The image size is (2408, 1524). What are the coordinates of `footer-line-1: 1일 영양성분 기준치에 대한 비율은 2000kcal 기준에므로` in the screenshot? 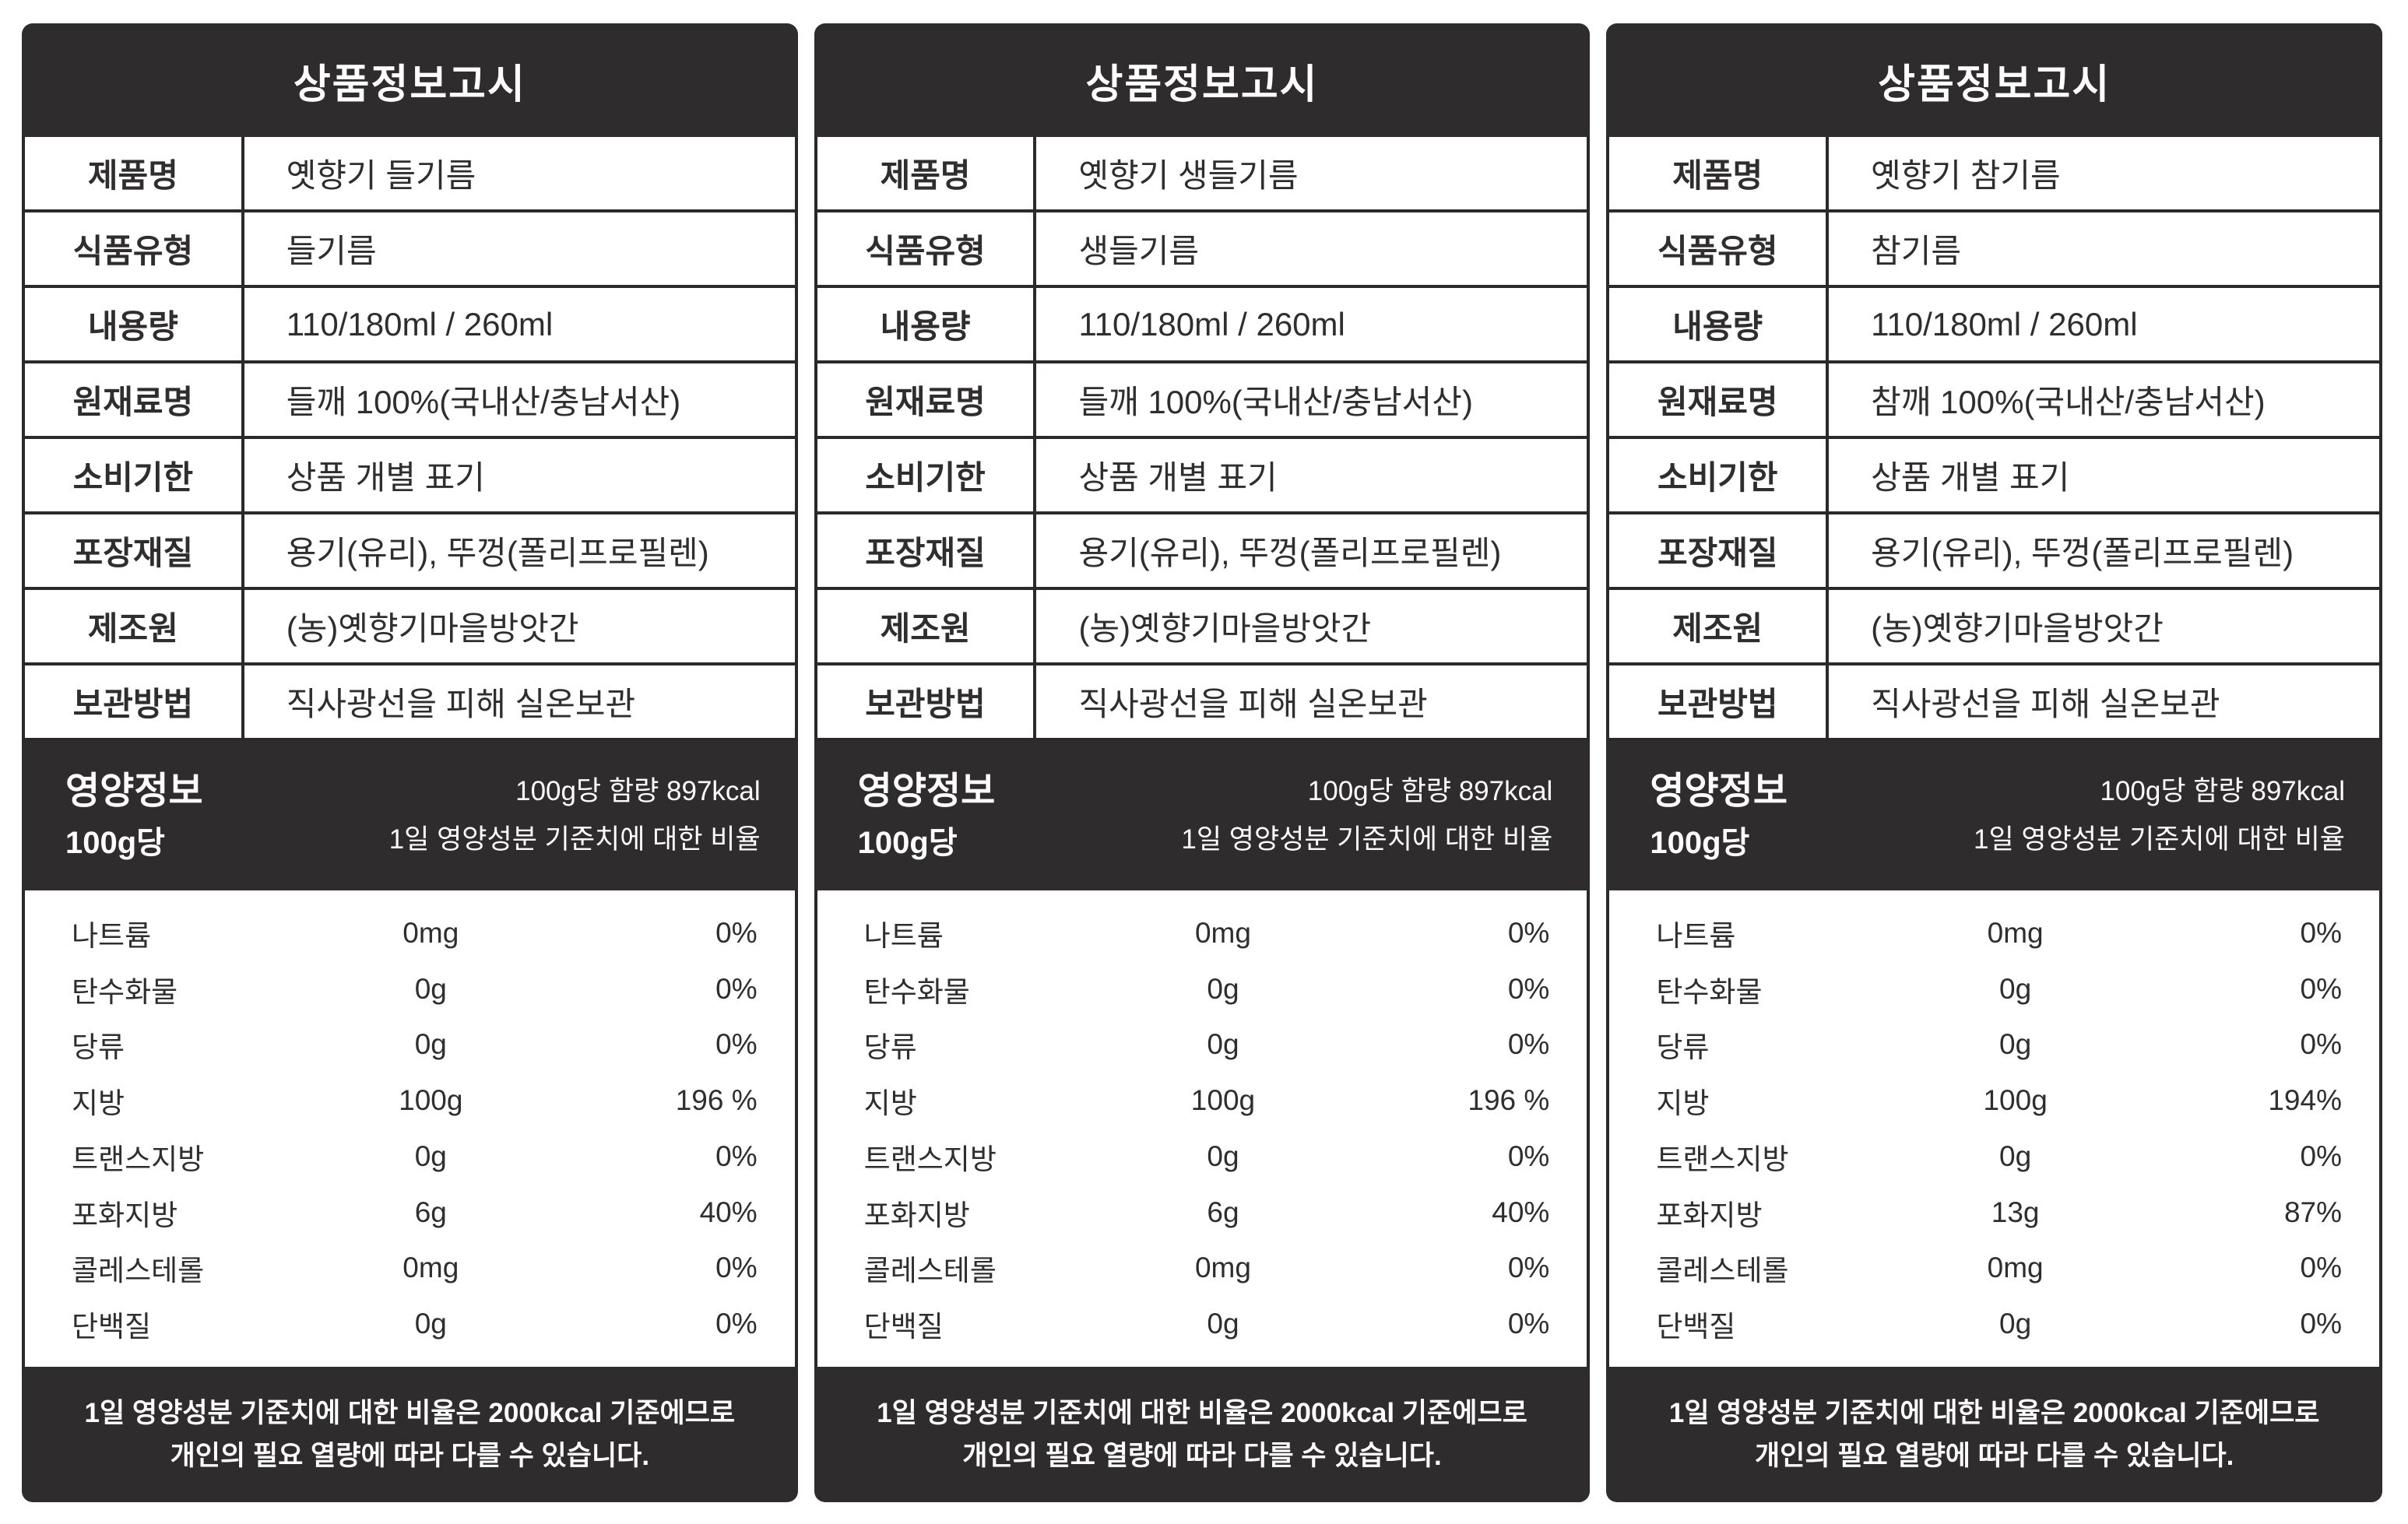 It's located at (1202, 1413).